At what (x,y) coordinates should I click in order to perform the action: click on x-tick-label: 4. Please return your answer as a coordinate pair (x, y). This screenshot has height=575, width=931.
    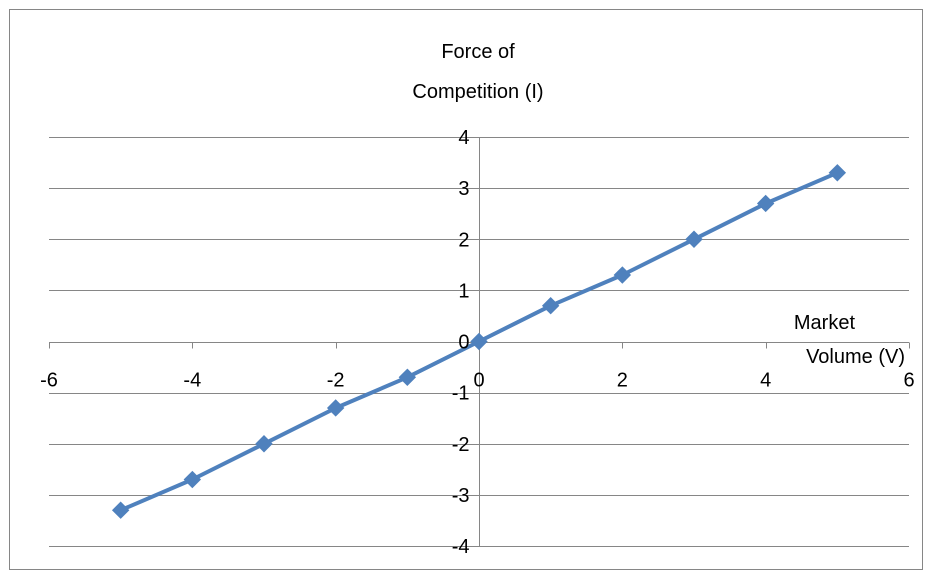
    Looking at the image, I should click on (765, 381).